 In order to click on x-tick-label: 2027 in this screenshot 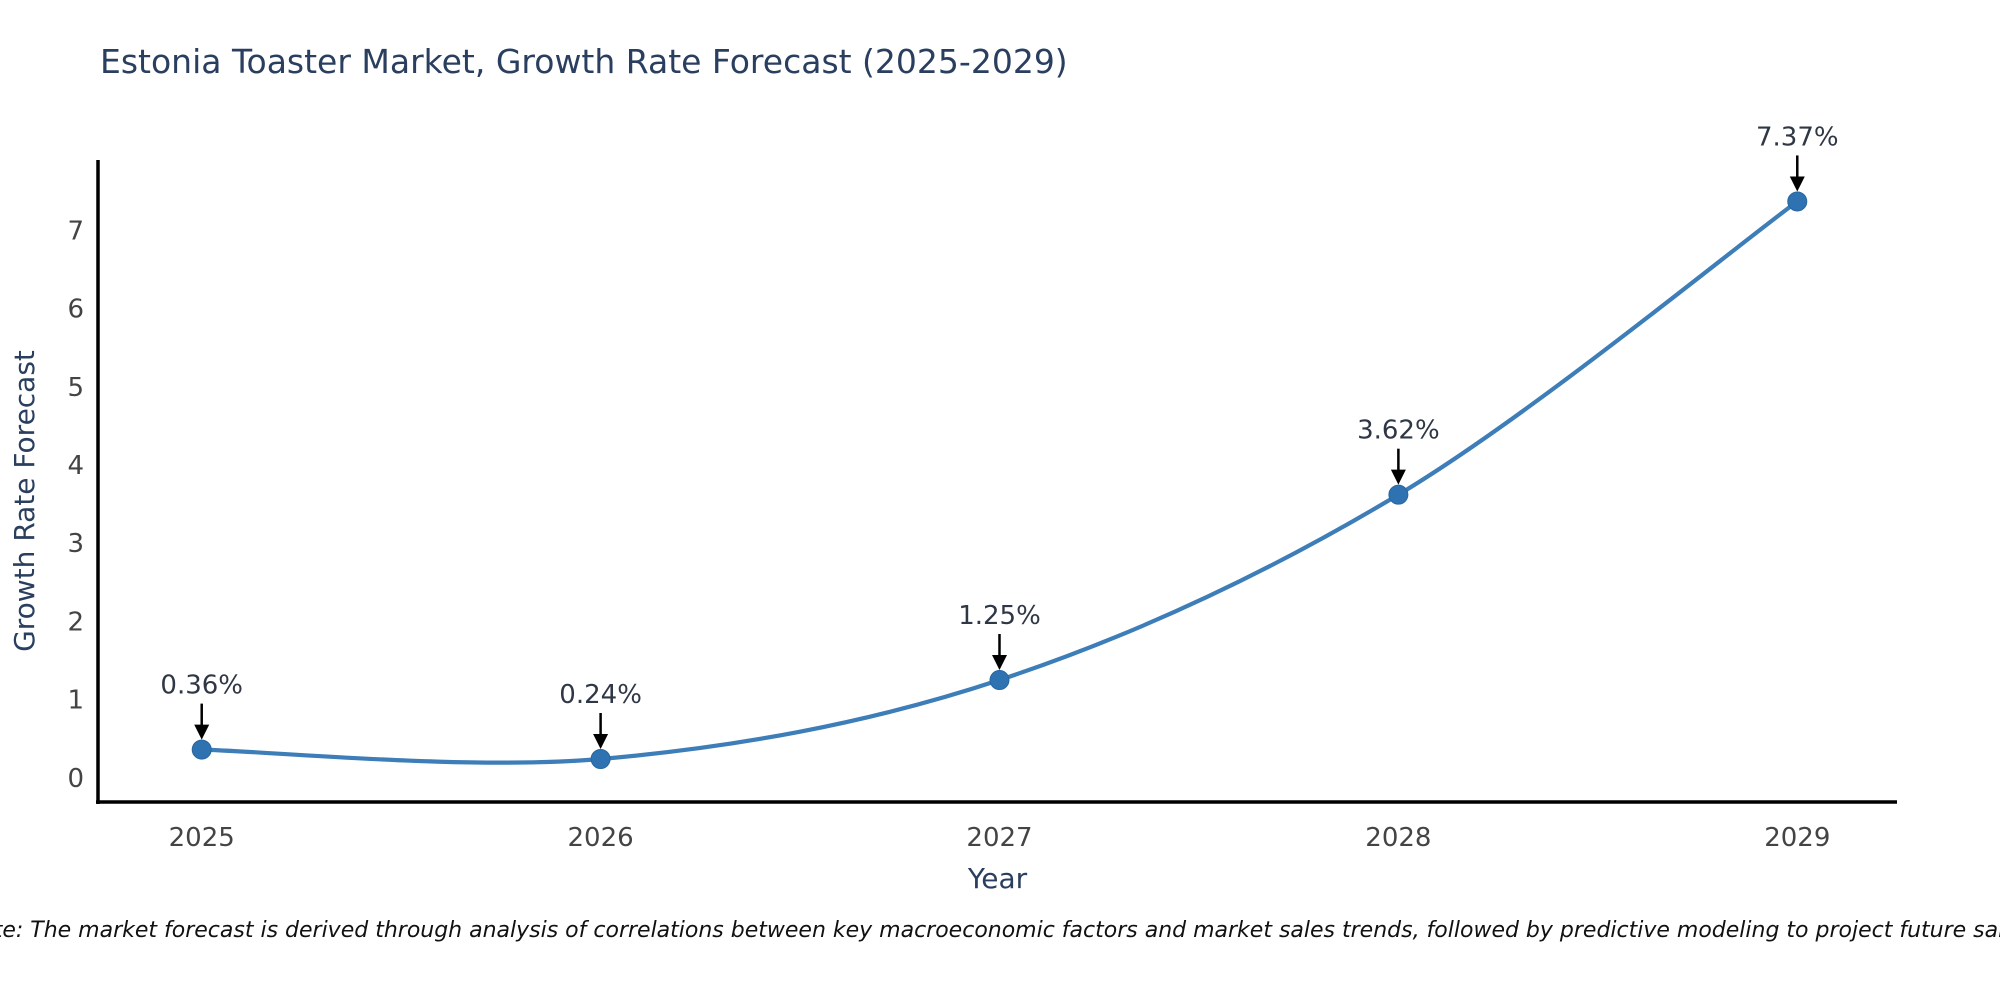, I will do `click(999, 838)`.